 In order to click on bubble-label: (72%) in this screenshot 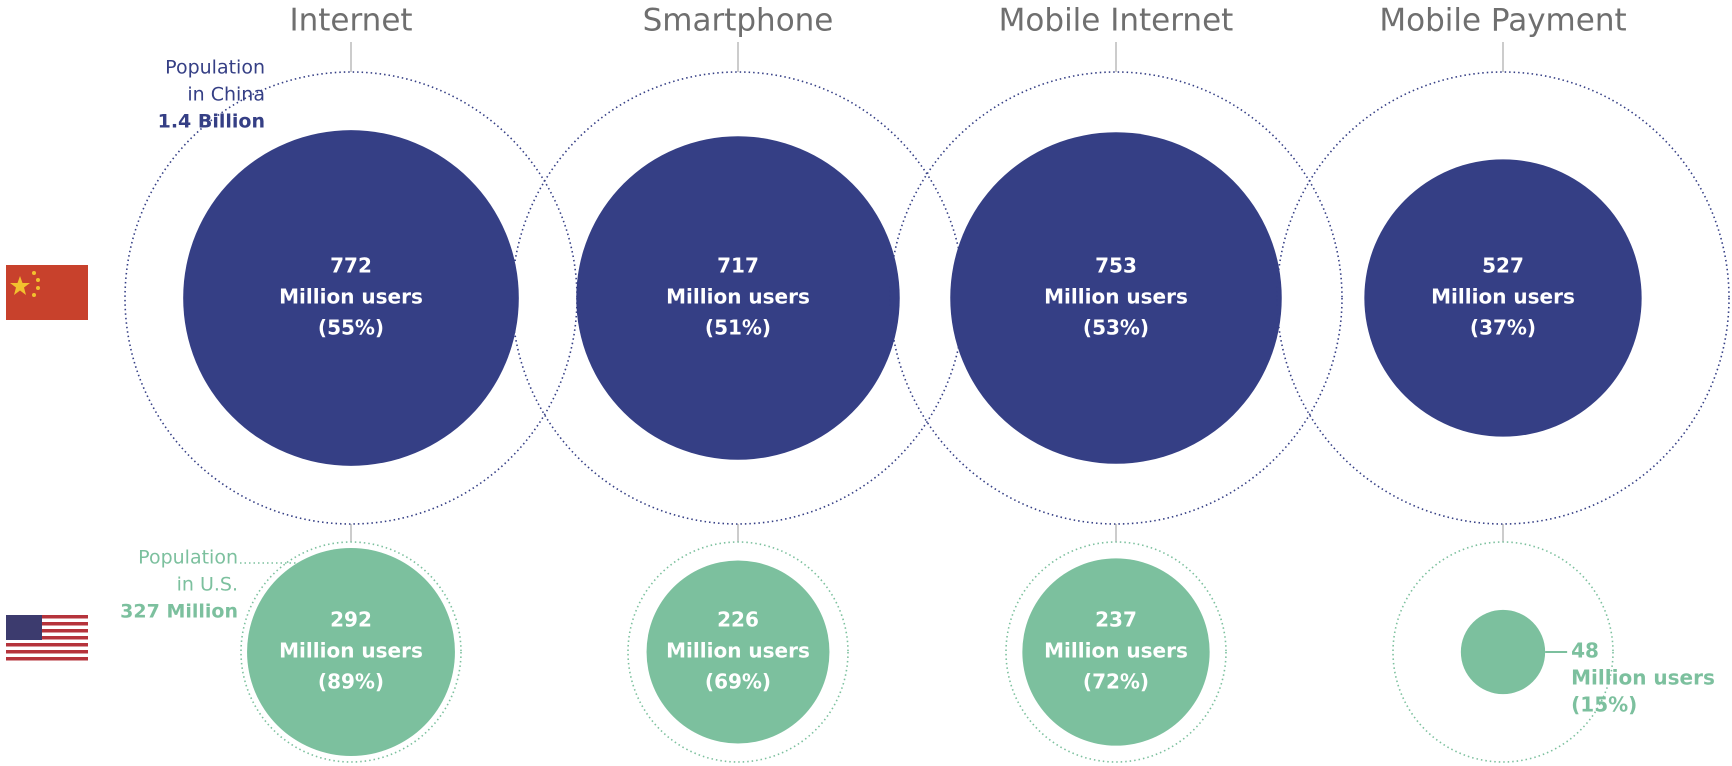, I will do `click(1116, 682)`.